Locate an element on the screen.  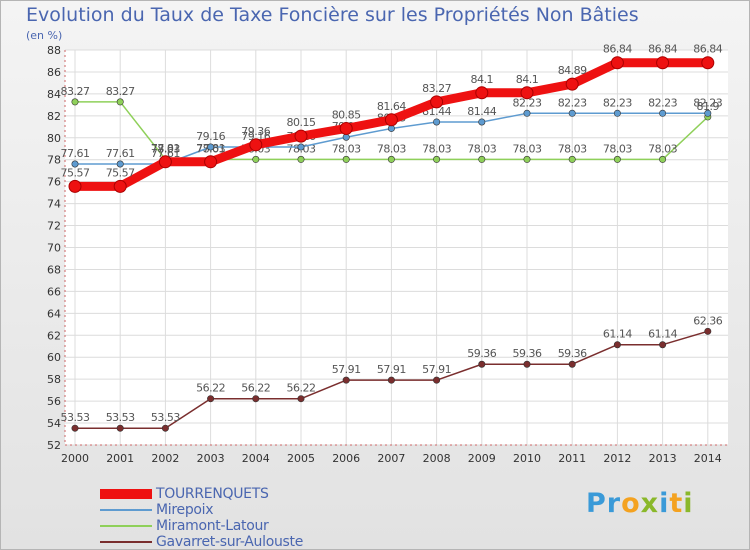
legend-swatch-gavarret is located at coordinates (126, 542).